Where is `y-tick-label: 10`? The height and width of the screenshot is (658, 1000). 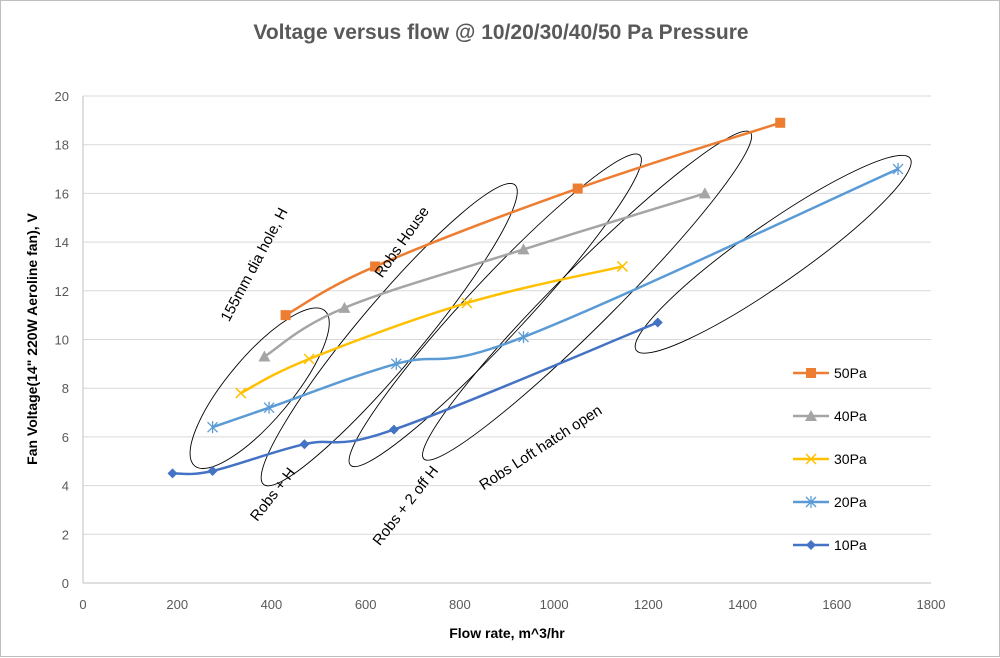
y-tick-label: 10 is located at coordinates (62, 340).